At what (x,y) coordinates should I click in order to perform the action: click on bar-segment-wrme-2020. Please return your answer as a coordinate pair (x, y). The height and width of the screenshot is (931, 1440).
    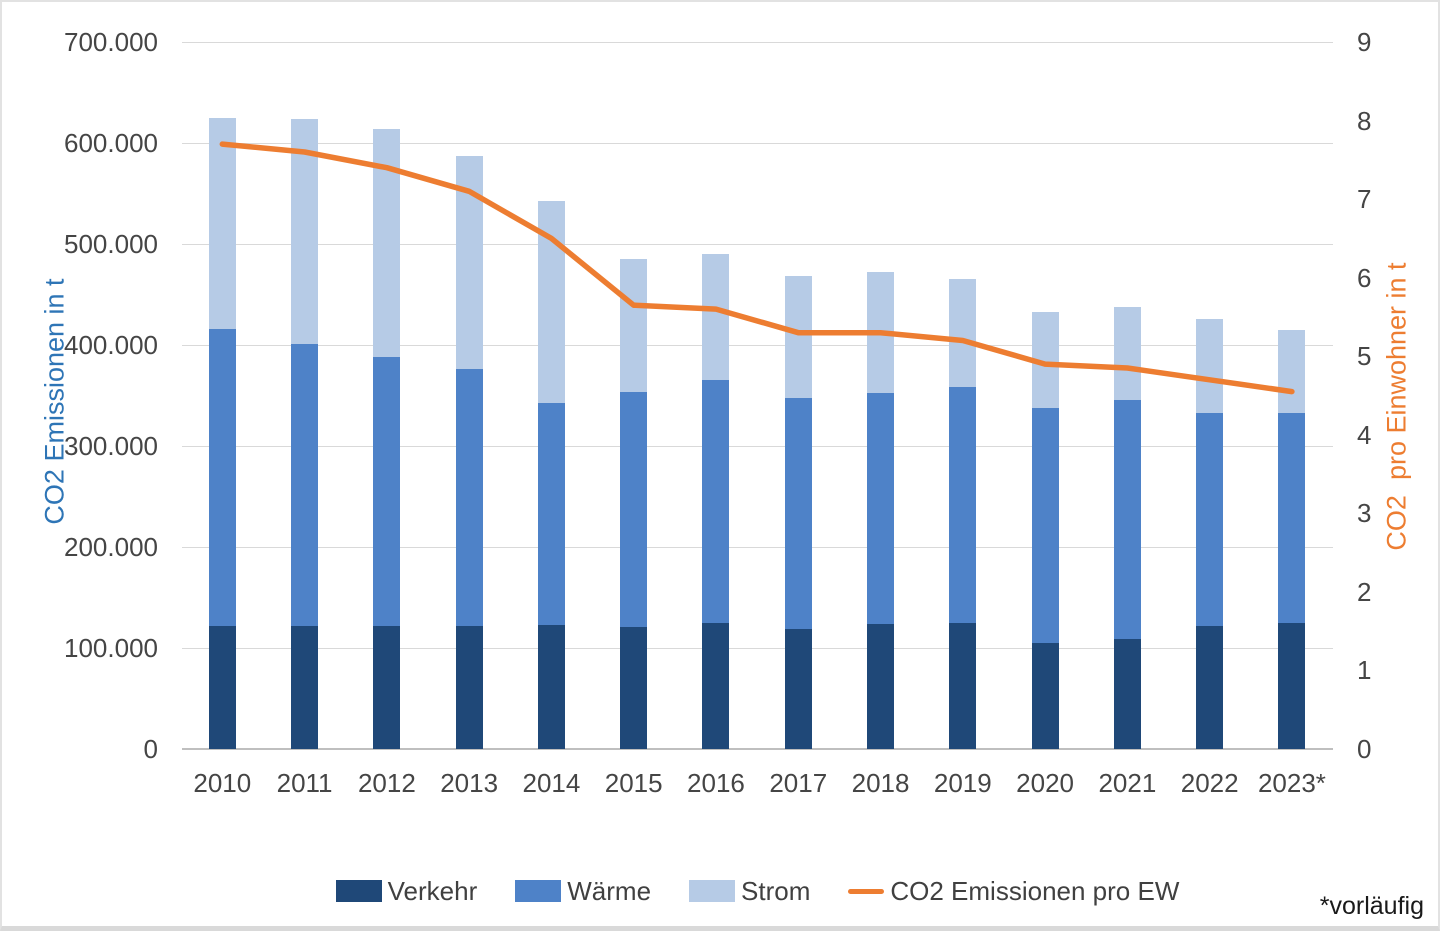
    Looking at the image, I should click on (1045, 525).